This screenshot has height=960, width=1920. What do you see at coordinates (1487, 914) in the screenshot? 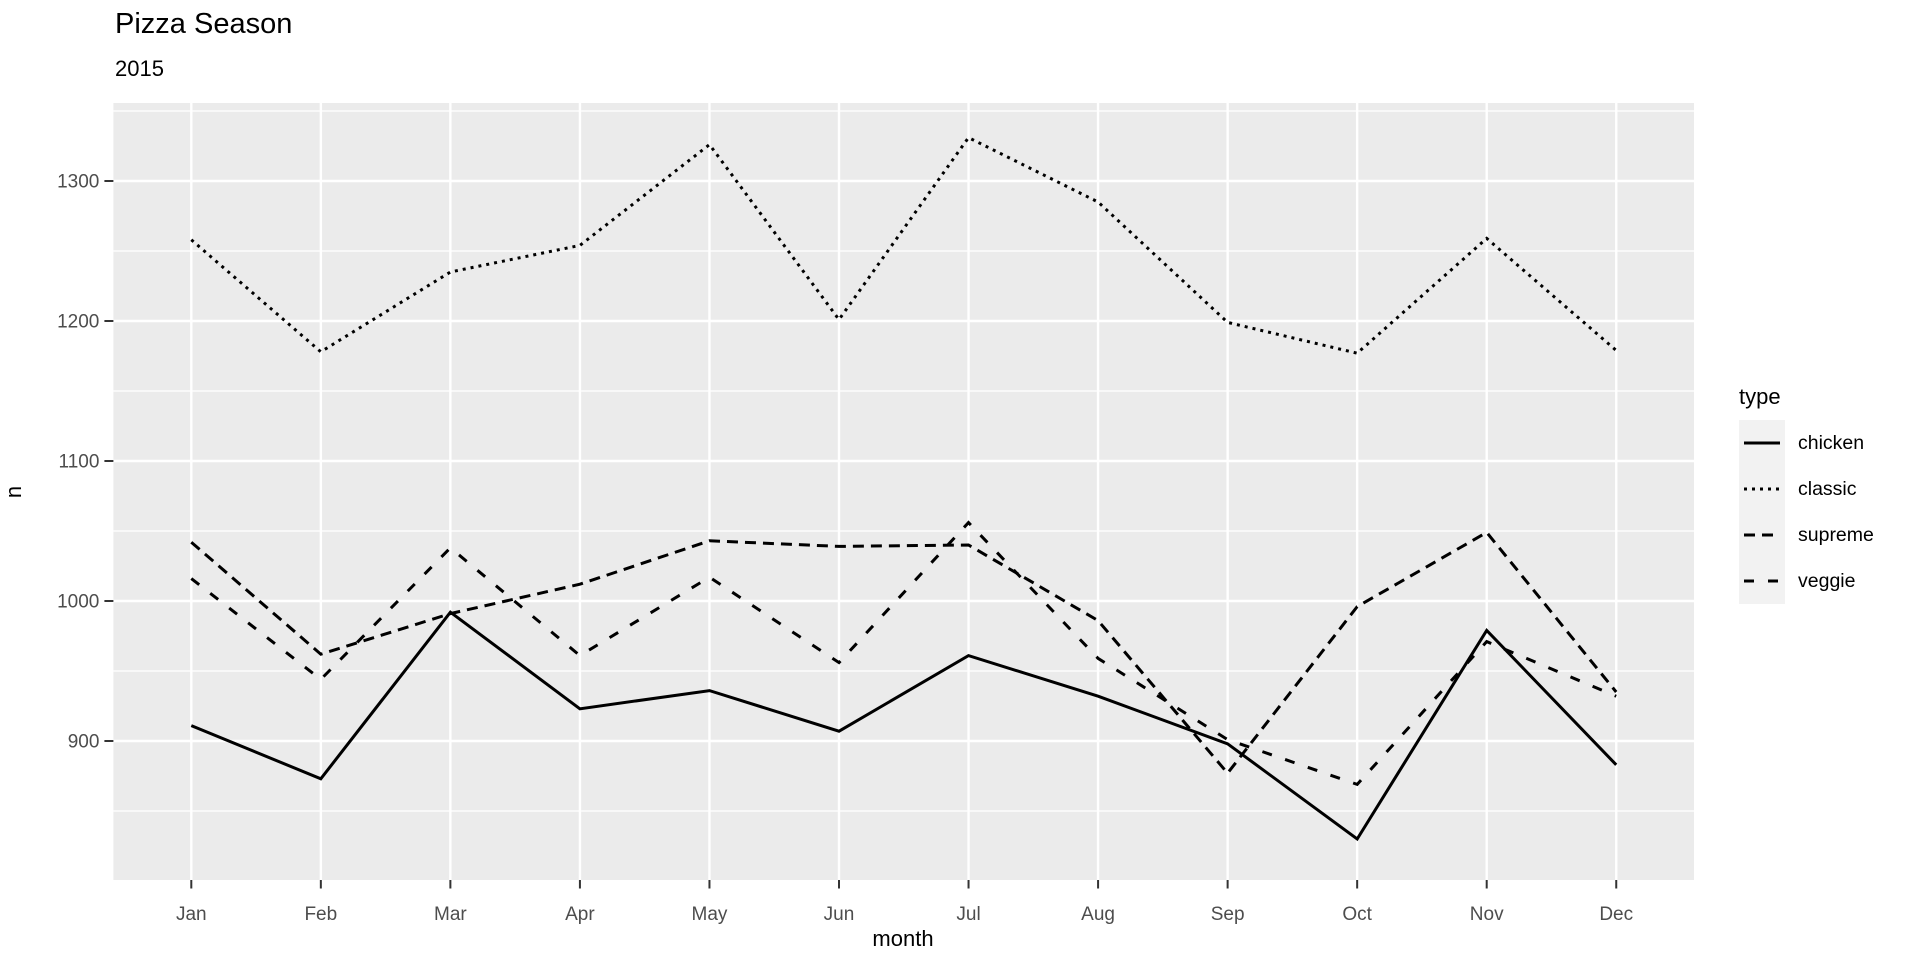
I see `x-tick-label-Nov: Nov` at bounding box center [1487, 914].